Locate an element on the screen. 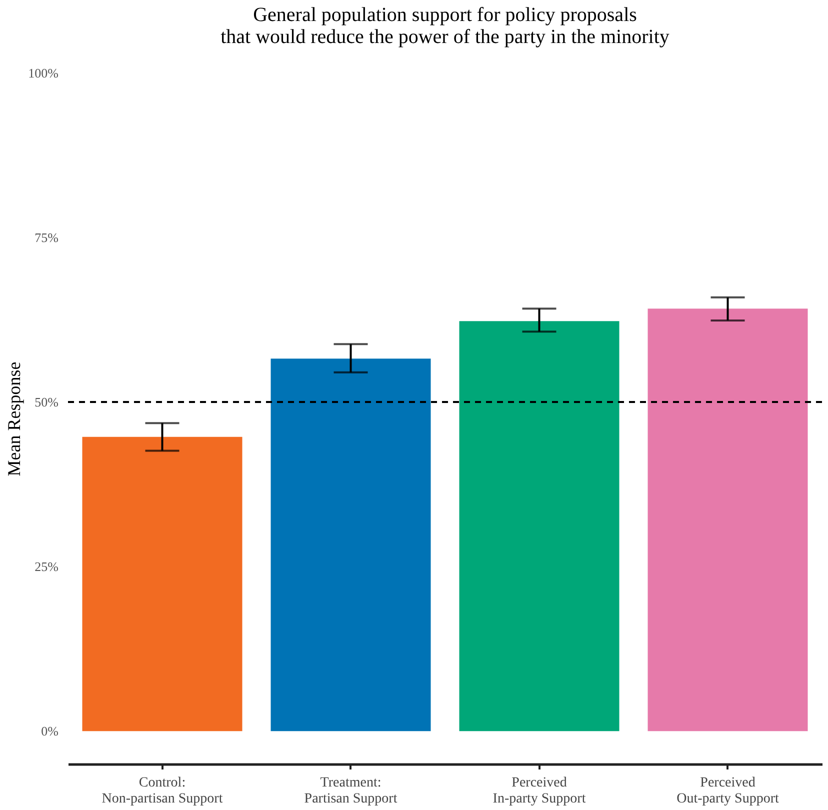 This screenshot has height=810, width=828. y-tick-label: 0% is located at coordinates (50, 731).